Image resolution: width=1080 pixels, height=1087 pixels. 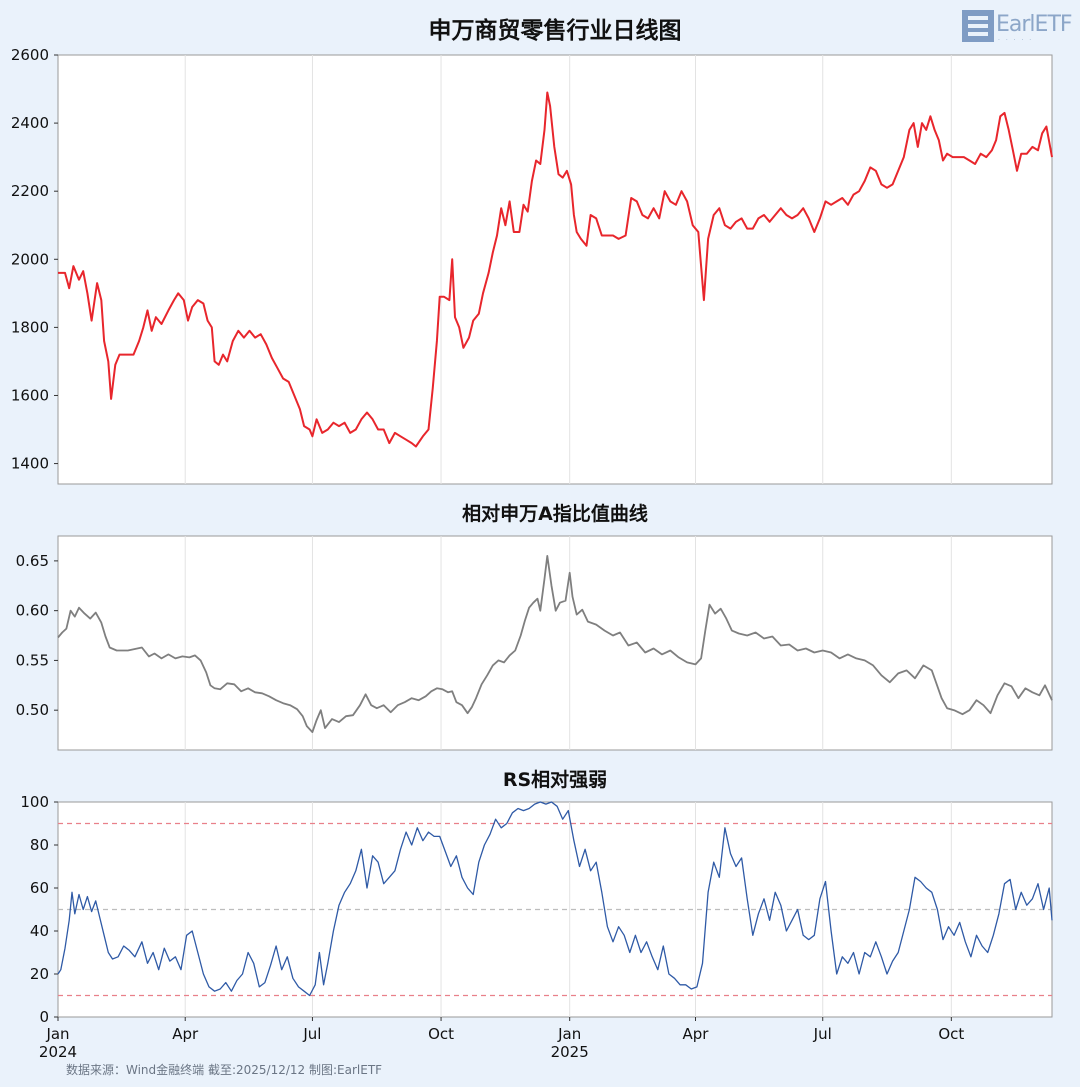 What do you see at coordinates (58, 1052) in the screenshot?
I see `x-tick-year-label: 2024` at bounding box center [58, 1052].